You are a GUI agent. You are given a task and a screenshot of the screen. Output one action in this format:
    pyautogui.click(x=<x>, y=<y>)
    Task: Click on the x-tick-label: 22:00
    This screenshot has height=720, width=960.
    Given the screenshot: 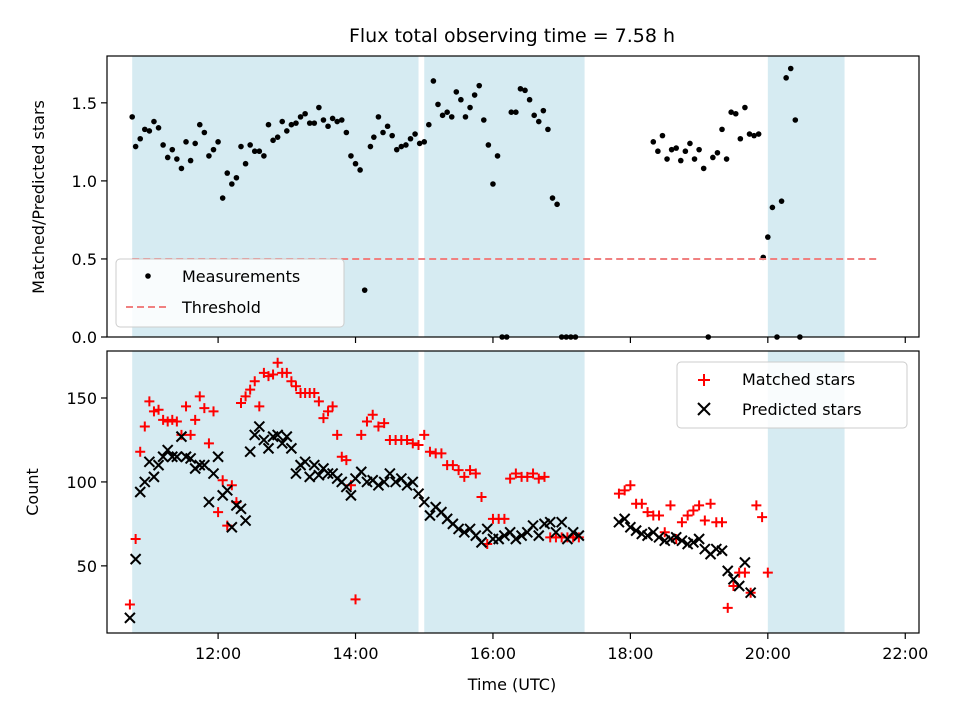 What is the action you would take?
    pyautogui.click(x=905, y=653)
    